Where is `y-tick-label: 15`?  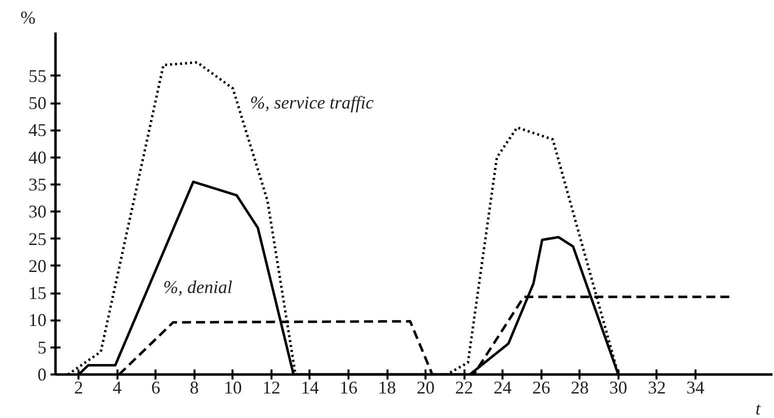 y-tick-label: 15 is located at coordinates (37, 293).